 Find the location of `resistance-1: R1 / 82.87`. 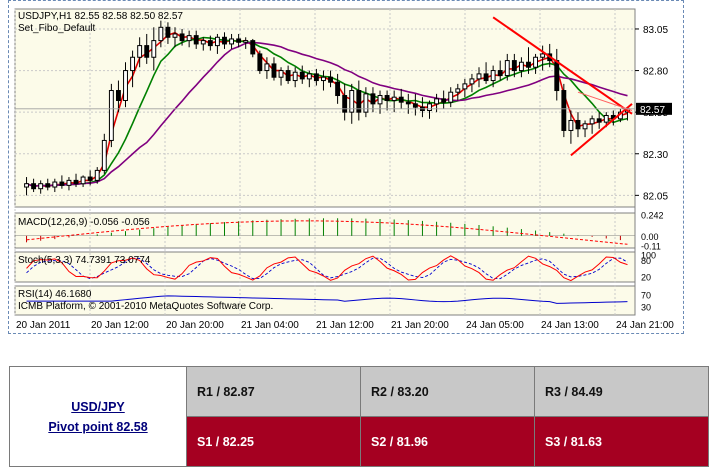

resistance-1: R1 / 82.87 is located at coordinates (273, 391).